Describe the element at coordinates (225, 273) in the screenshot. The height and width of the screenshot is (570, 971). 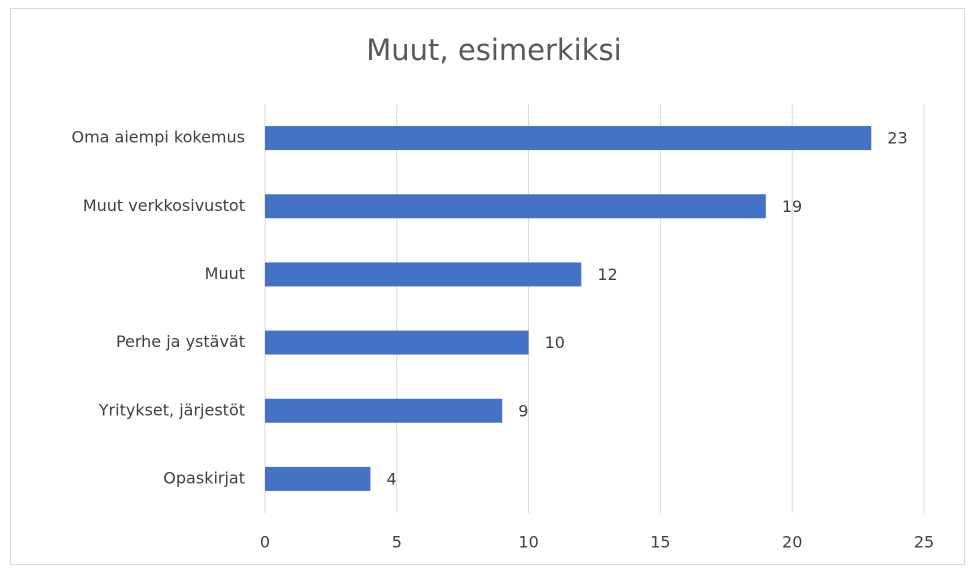
I see `y-tick-label: Muut` at that location.